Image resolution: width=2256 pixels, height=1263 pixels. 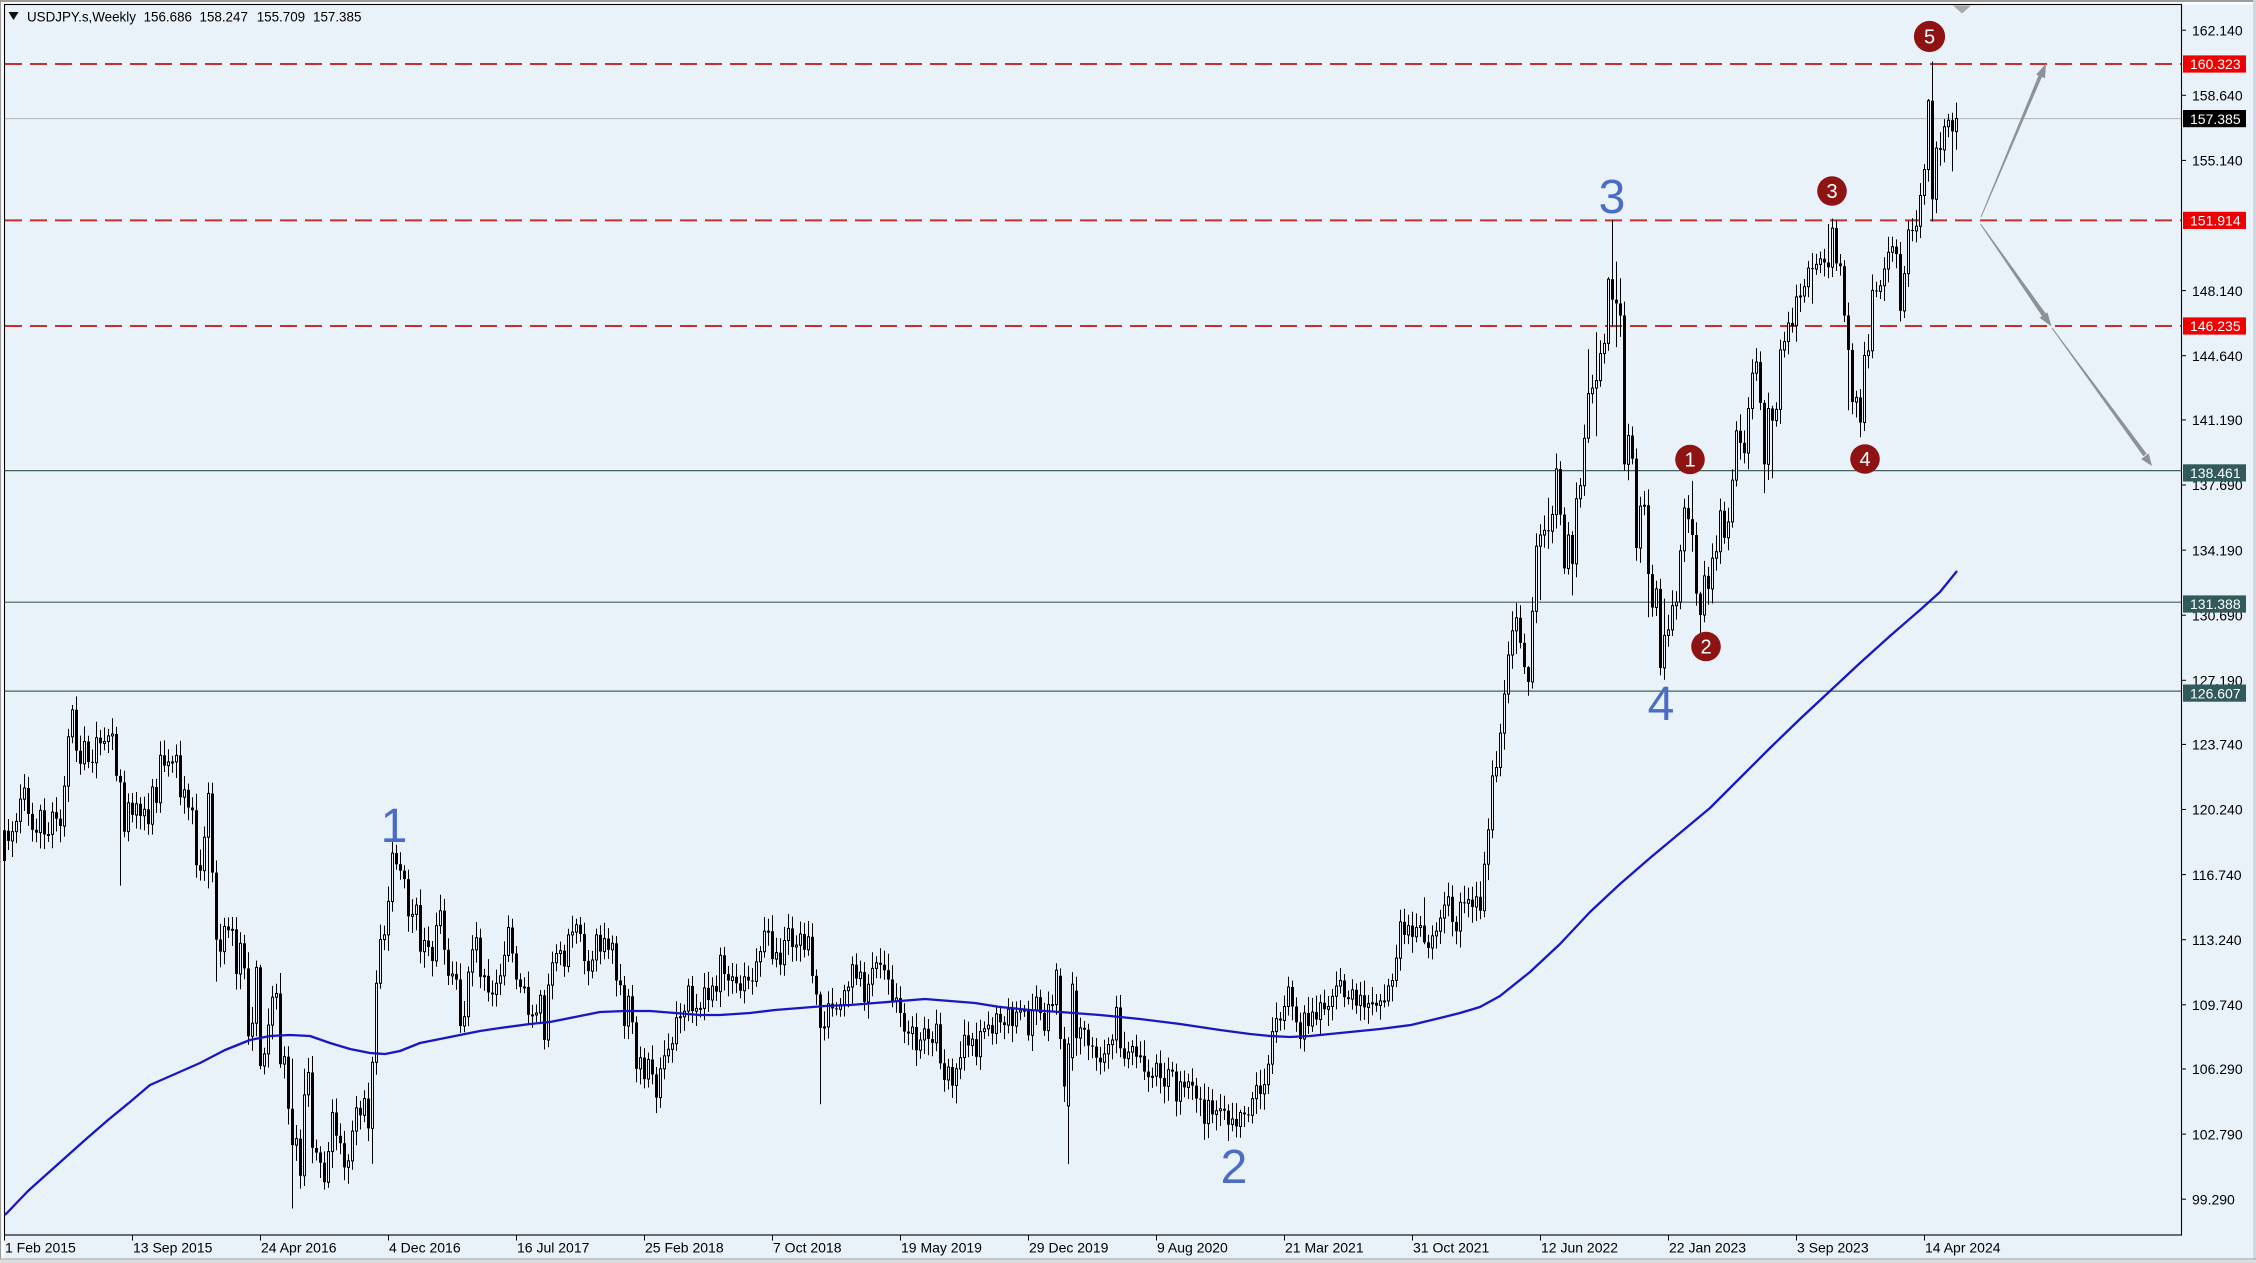 I want to click on svg-text: 120.240, so click(x=2217, y=810).